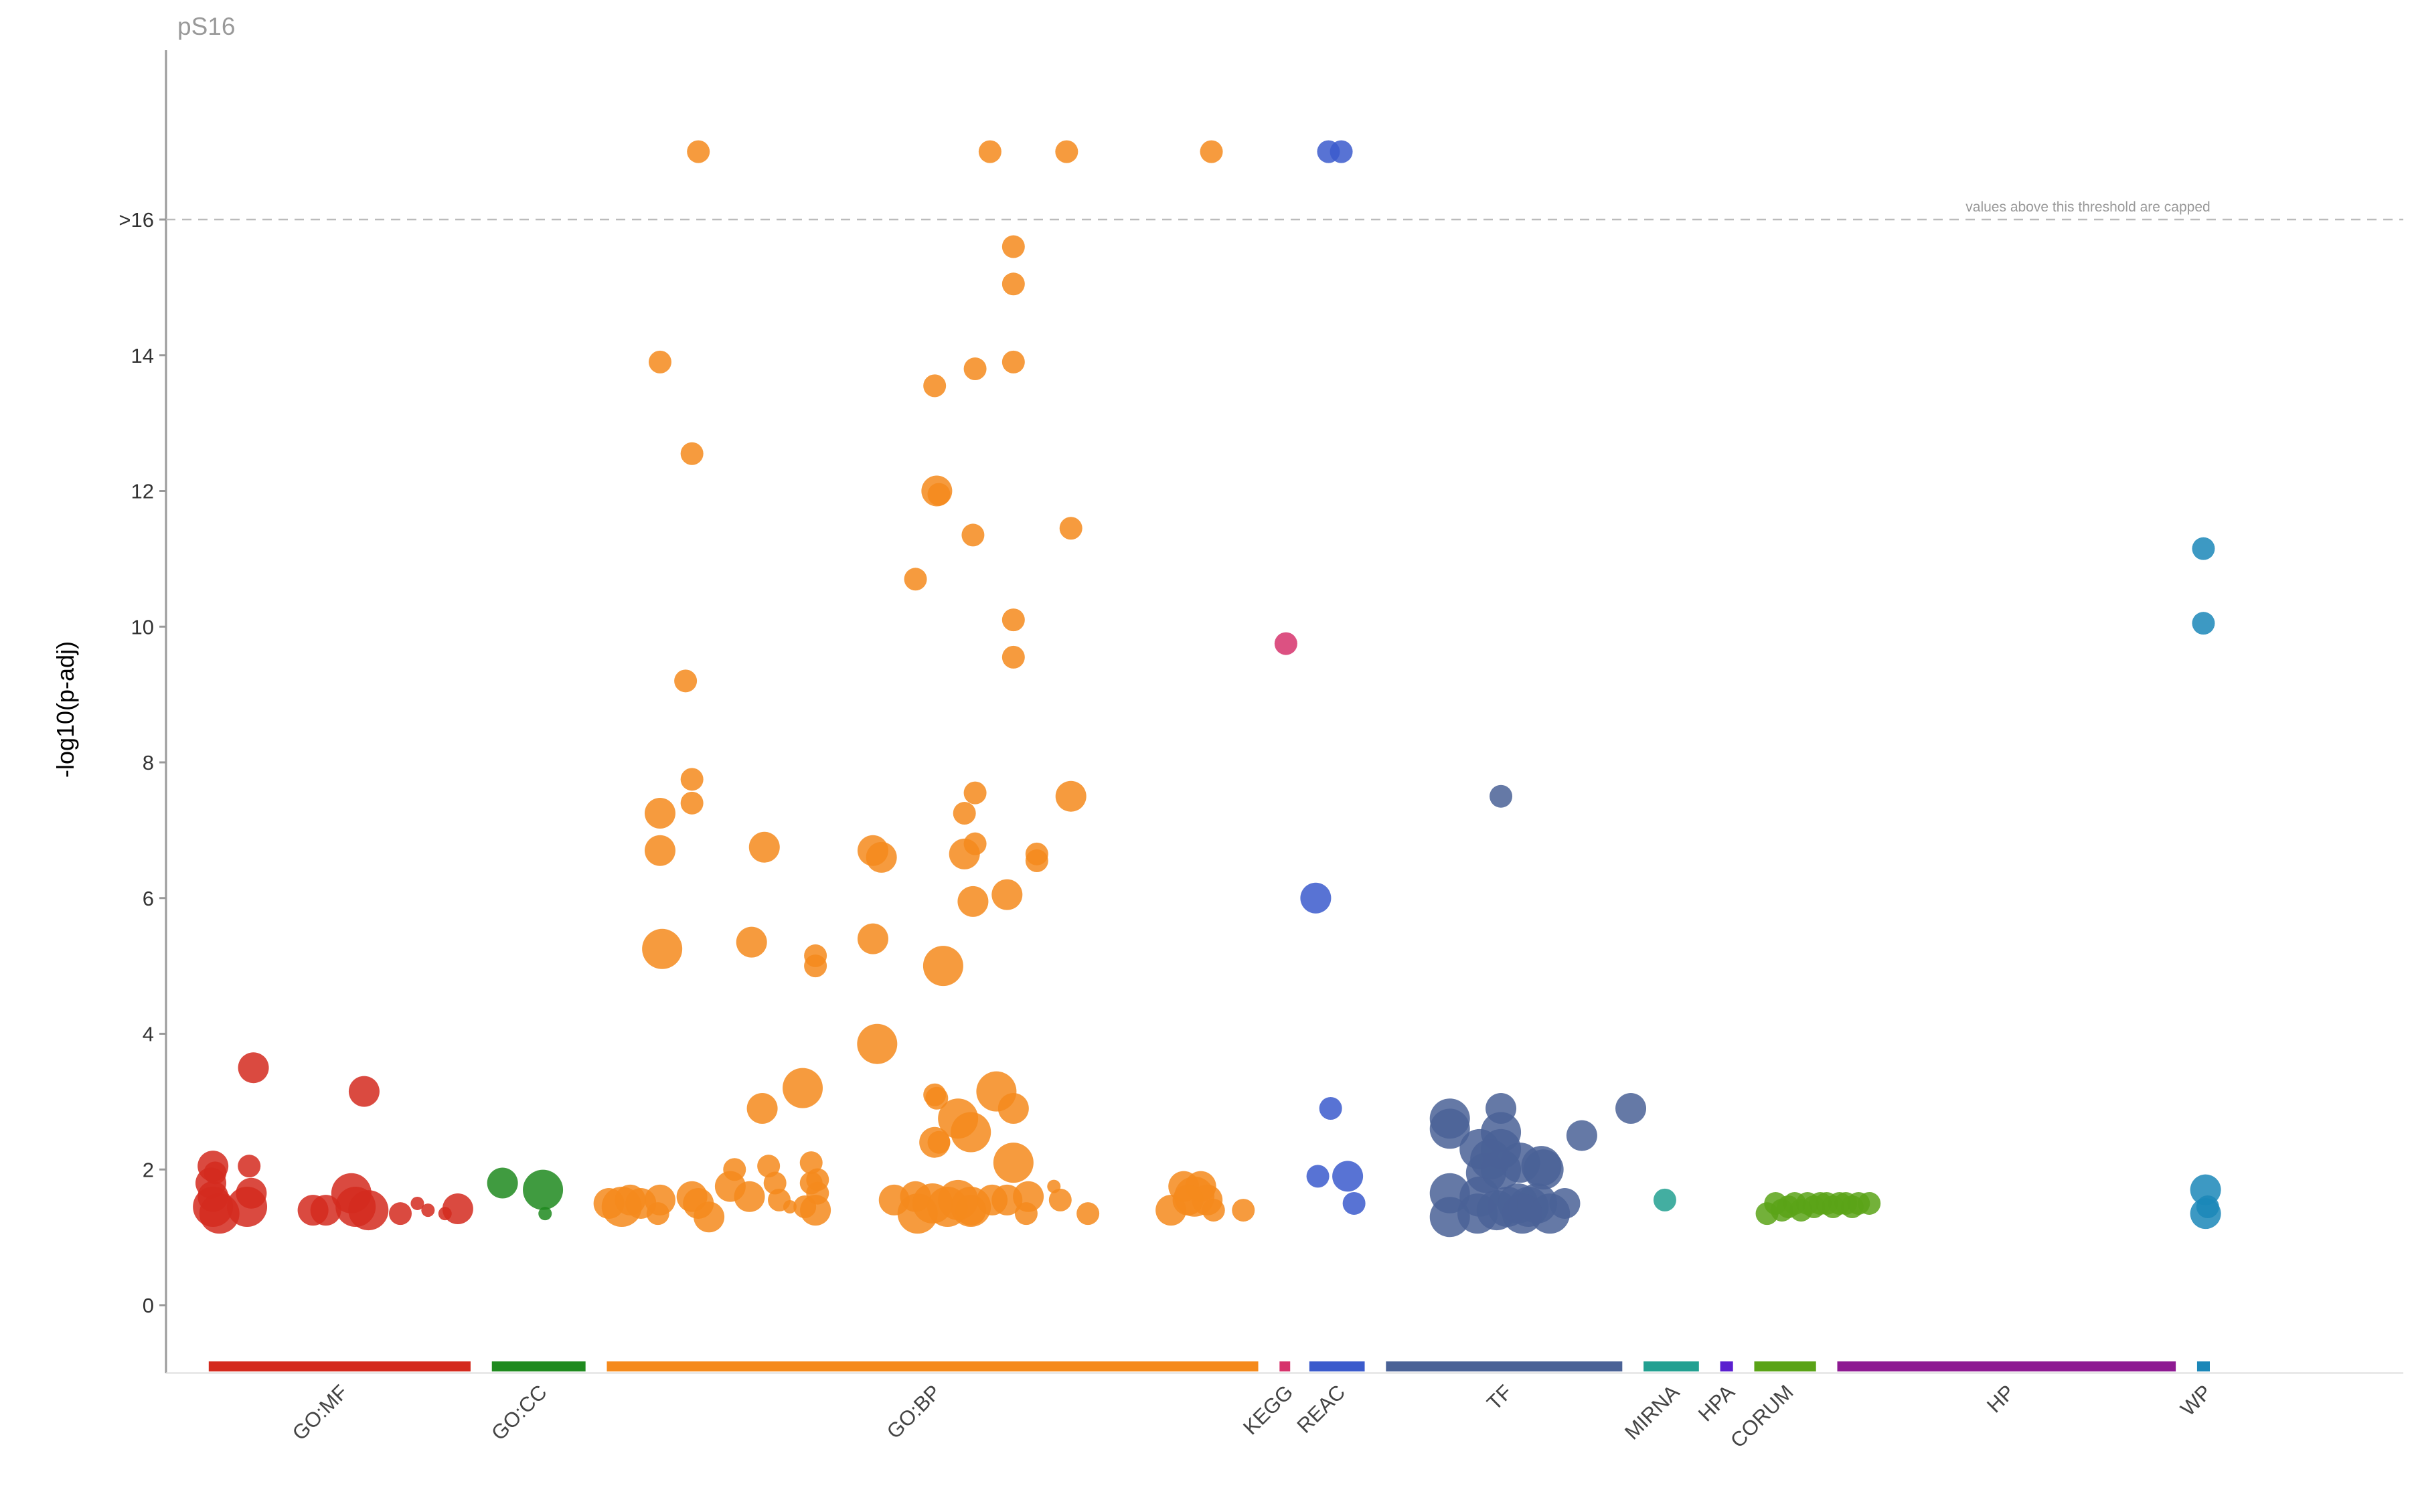 The height and width of the screenshot is (1512, 2410). I want to click on y-axis-label: -log10(p-adj), so click(65, 709).